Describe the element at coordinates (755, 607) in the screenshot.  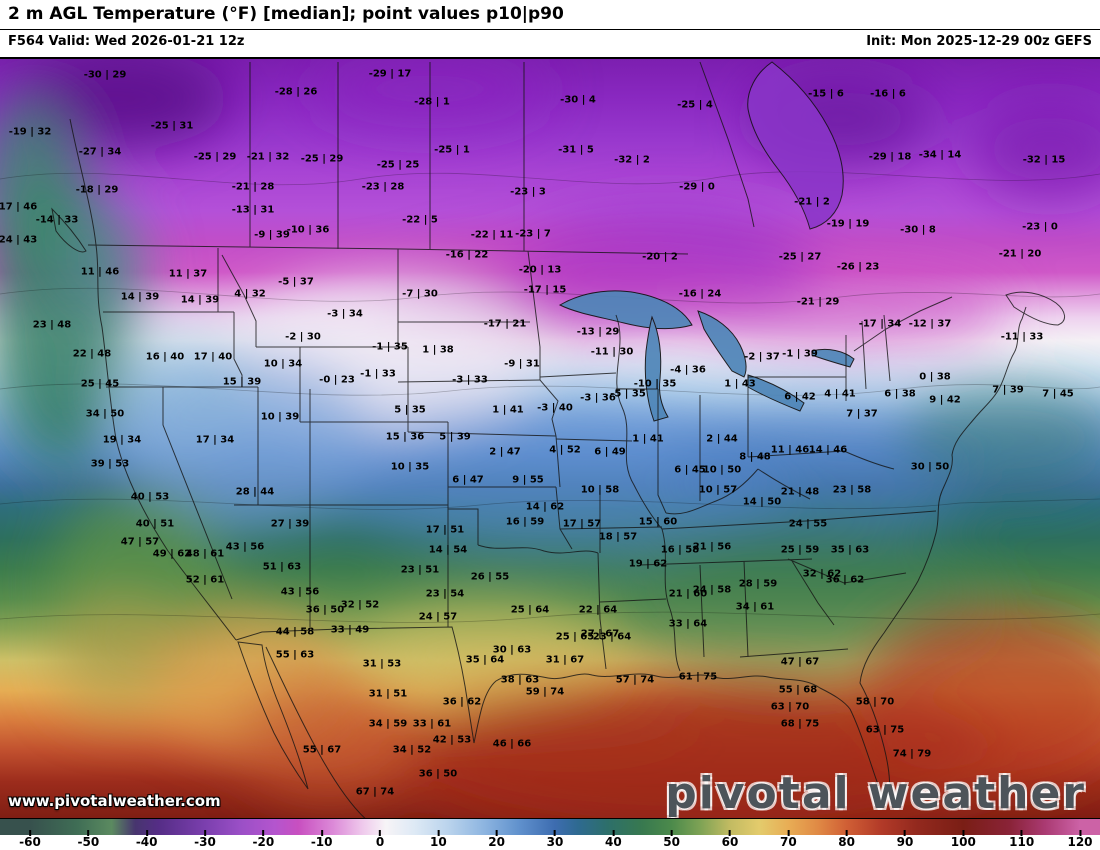
I see `point-value-label: 34 | 61` at that location.